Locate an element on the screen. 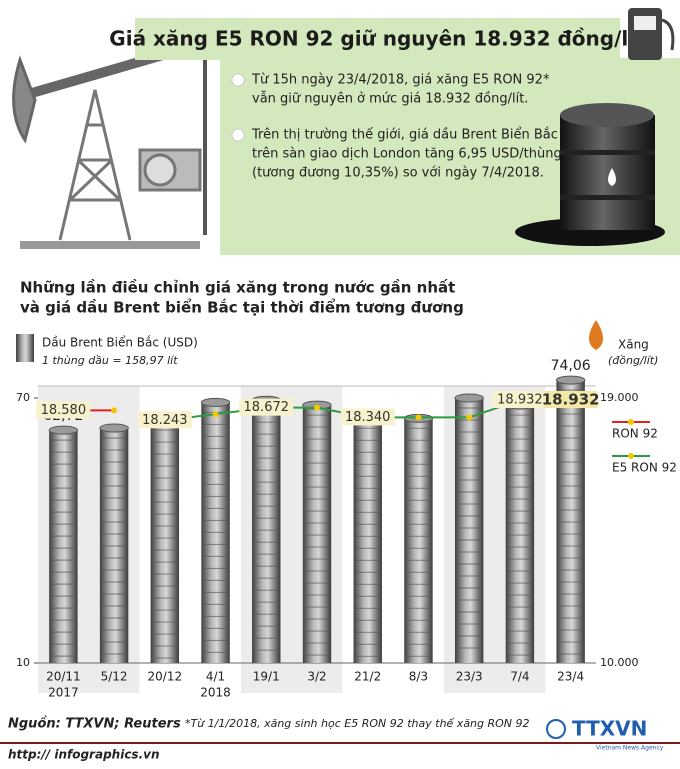 The height and width of the screenshot is (769, 680). value-label: 18.340 is located at coordinates (368, 417).